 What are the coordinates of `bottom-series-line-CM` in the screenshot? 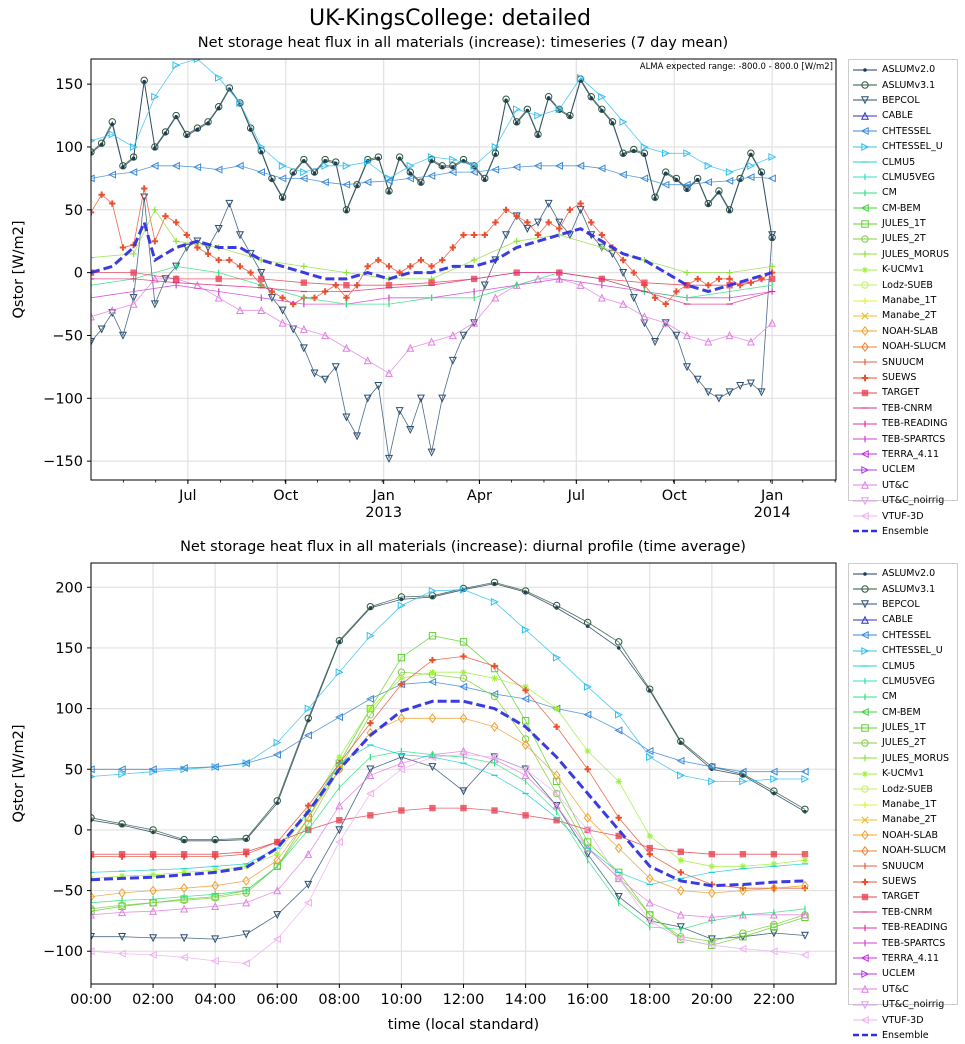 It's located at (448, 840).